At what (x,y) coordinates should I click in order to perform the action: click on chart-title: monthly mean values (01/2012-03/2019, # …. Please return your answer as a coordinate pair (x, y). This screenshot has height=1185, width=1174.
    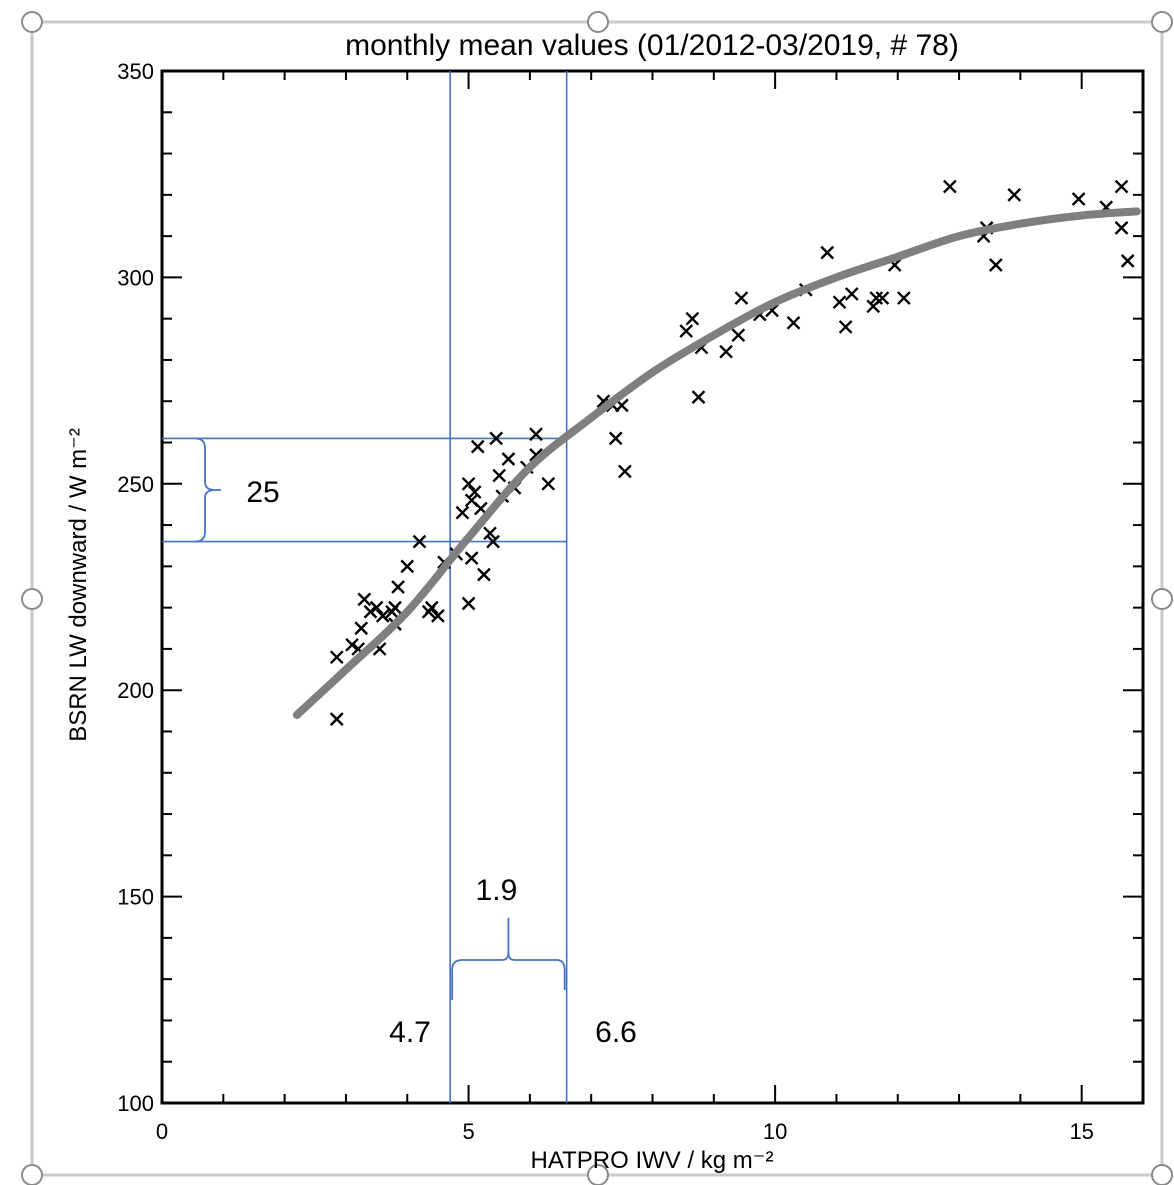
    Looking at the image, I should click on (652, 45).